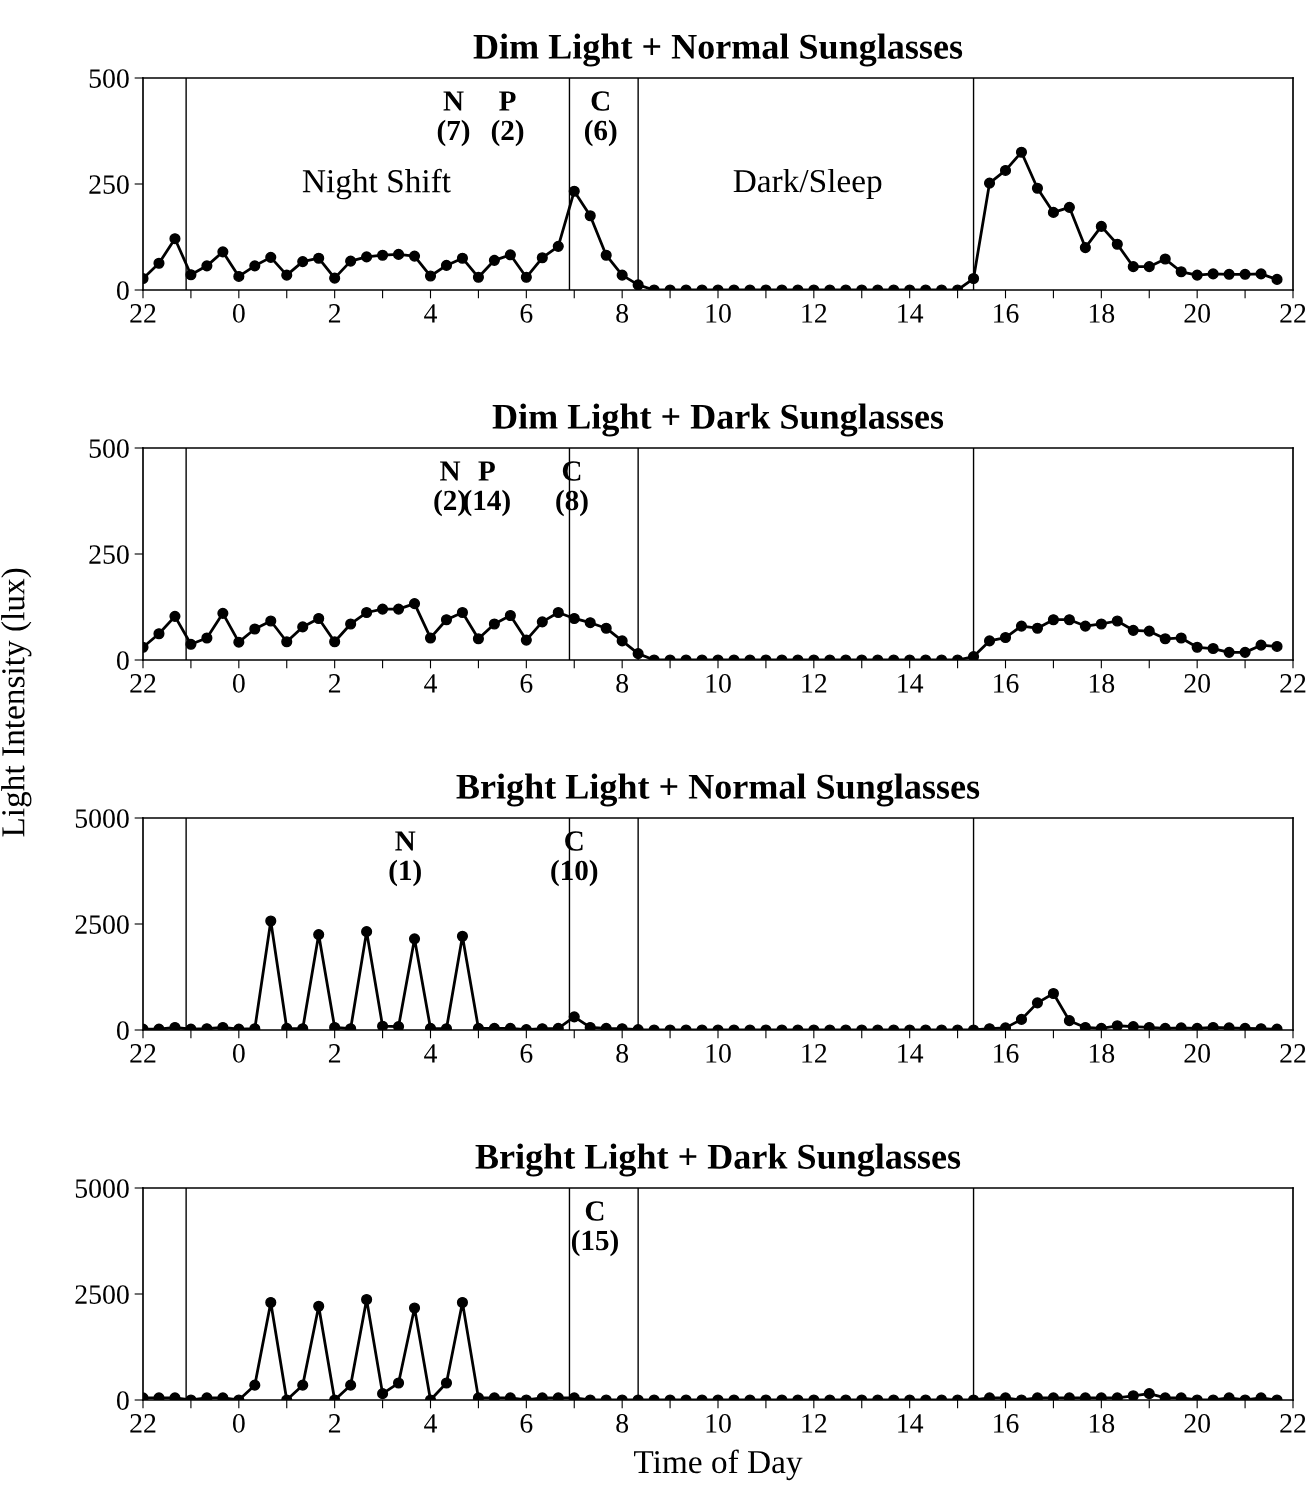 This screenshot has height=1495, width=1314. I want to click on y-axis-title: Light Intensity (lux), so click(16, 702).